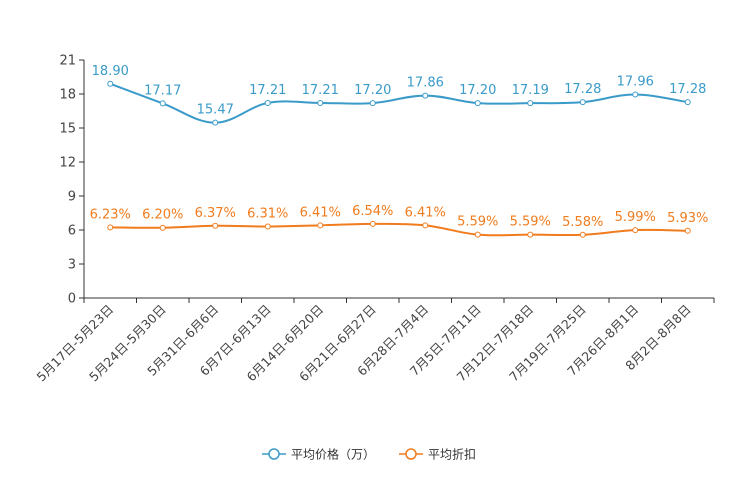 The image size is (744, 496). What do you see at coordinates (530, 90) in the screenshot?
I see `data-label: 17.19` at bounding box center [530, 90].